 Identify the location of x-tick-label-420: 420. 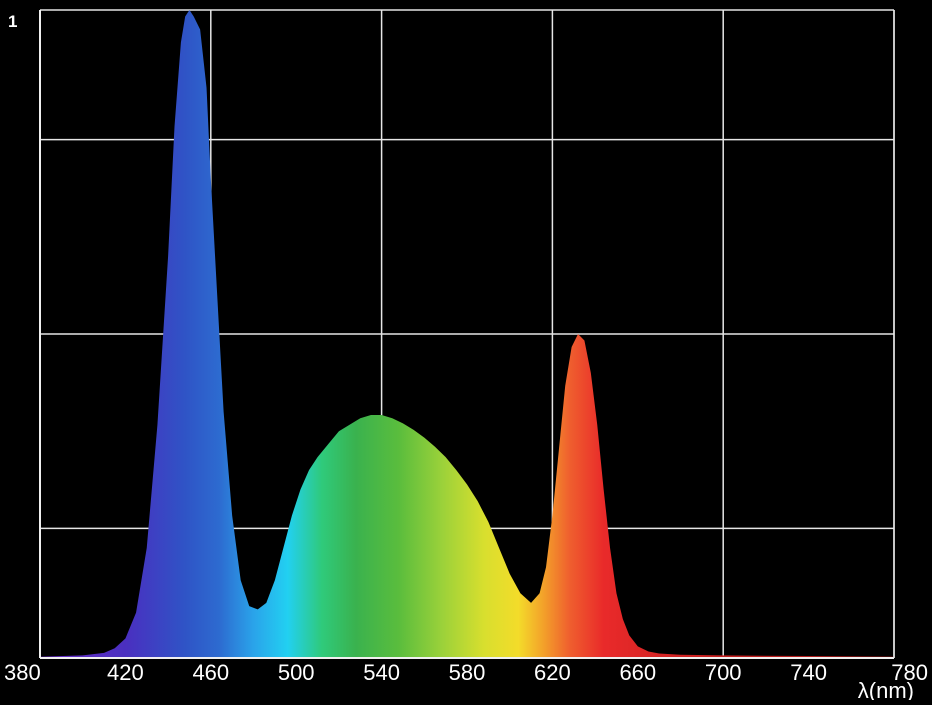
(125, 672).